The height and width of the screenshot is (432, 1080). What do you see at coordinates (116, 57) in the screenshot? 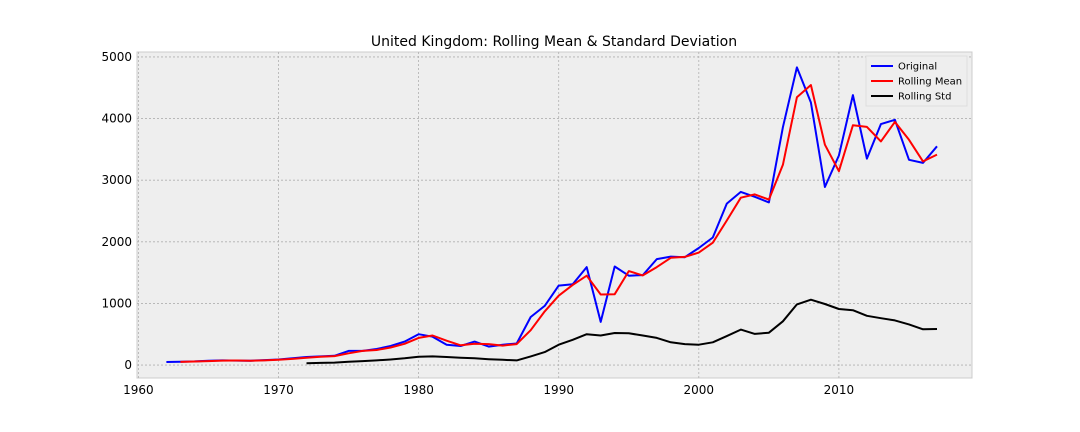
I see `y-tick-label: 5000` at bounding box center [116, 57].